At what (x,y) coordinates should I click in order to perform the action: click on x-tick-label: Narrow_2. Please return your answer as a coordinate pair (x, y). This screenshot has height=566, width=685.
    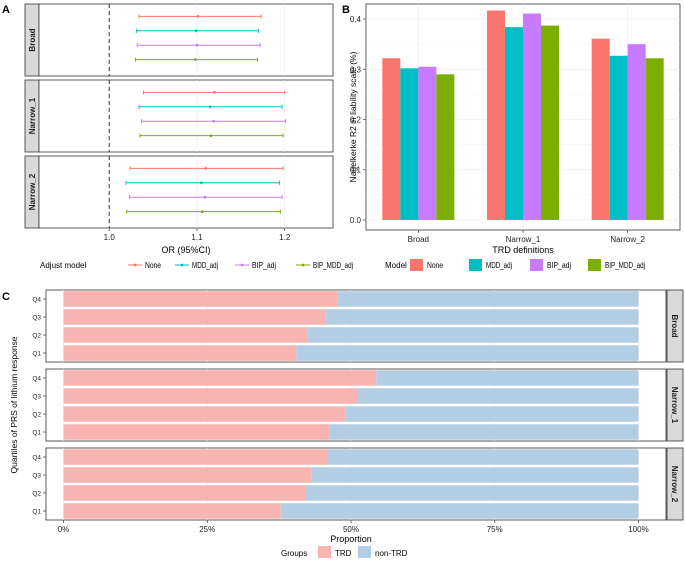
    Looking at the image, I should click on (627, 239).